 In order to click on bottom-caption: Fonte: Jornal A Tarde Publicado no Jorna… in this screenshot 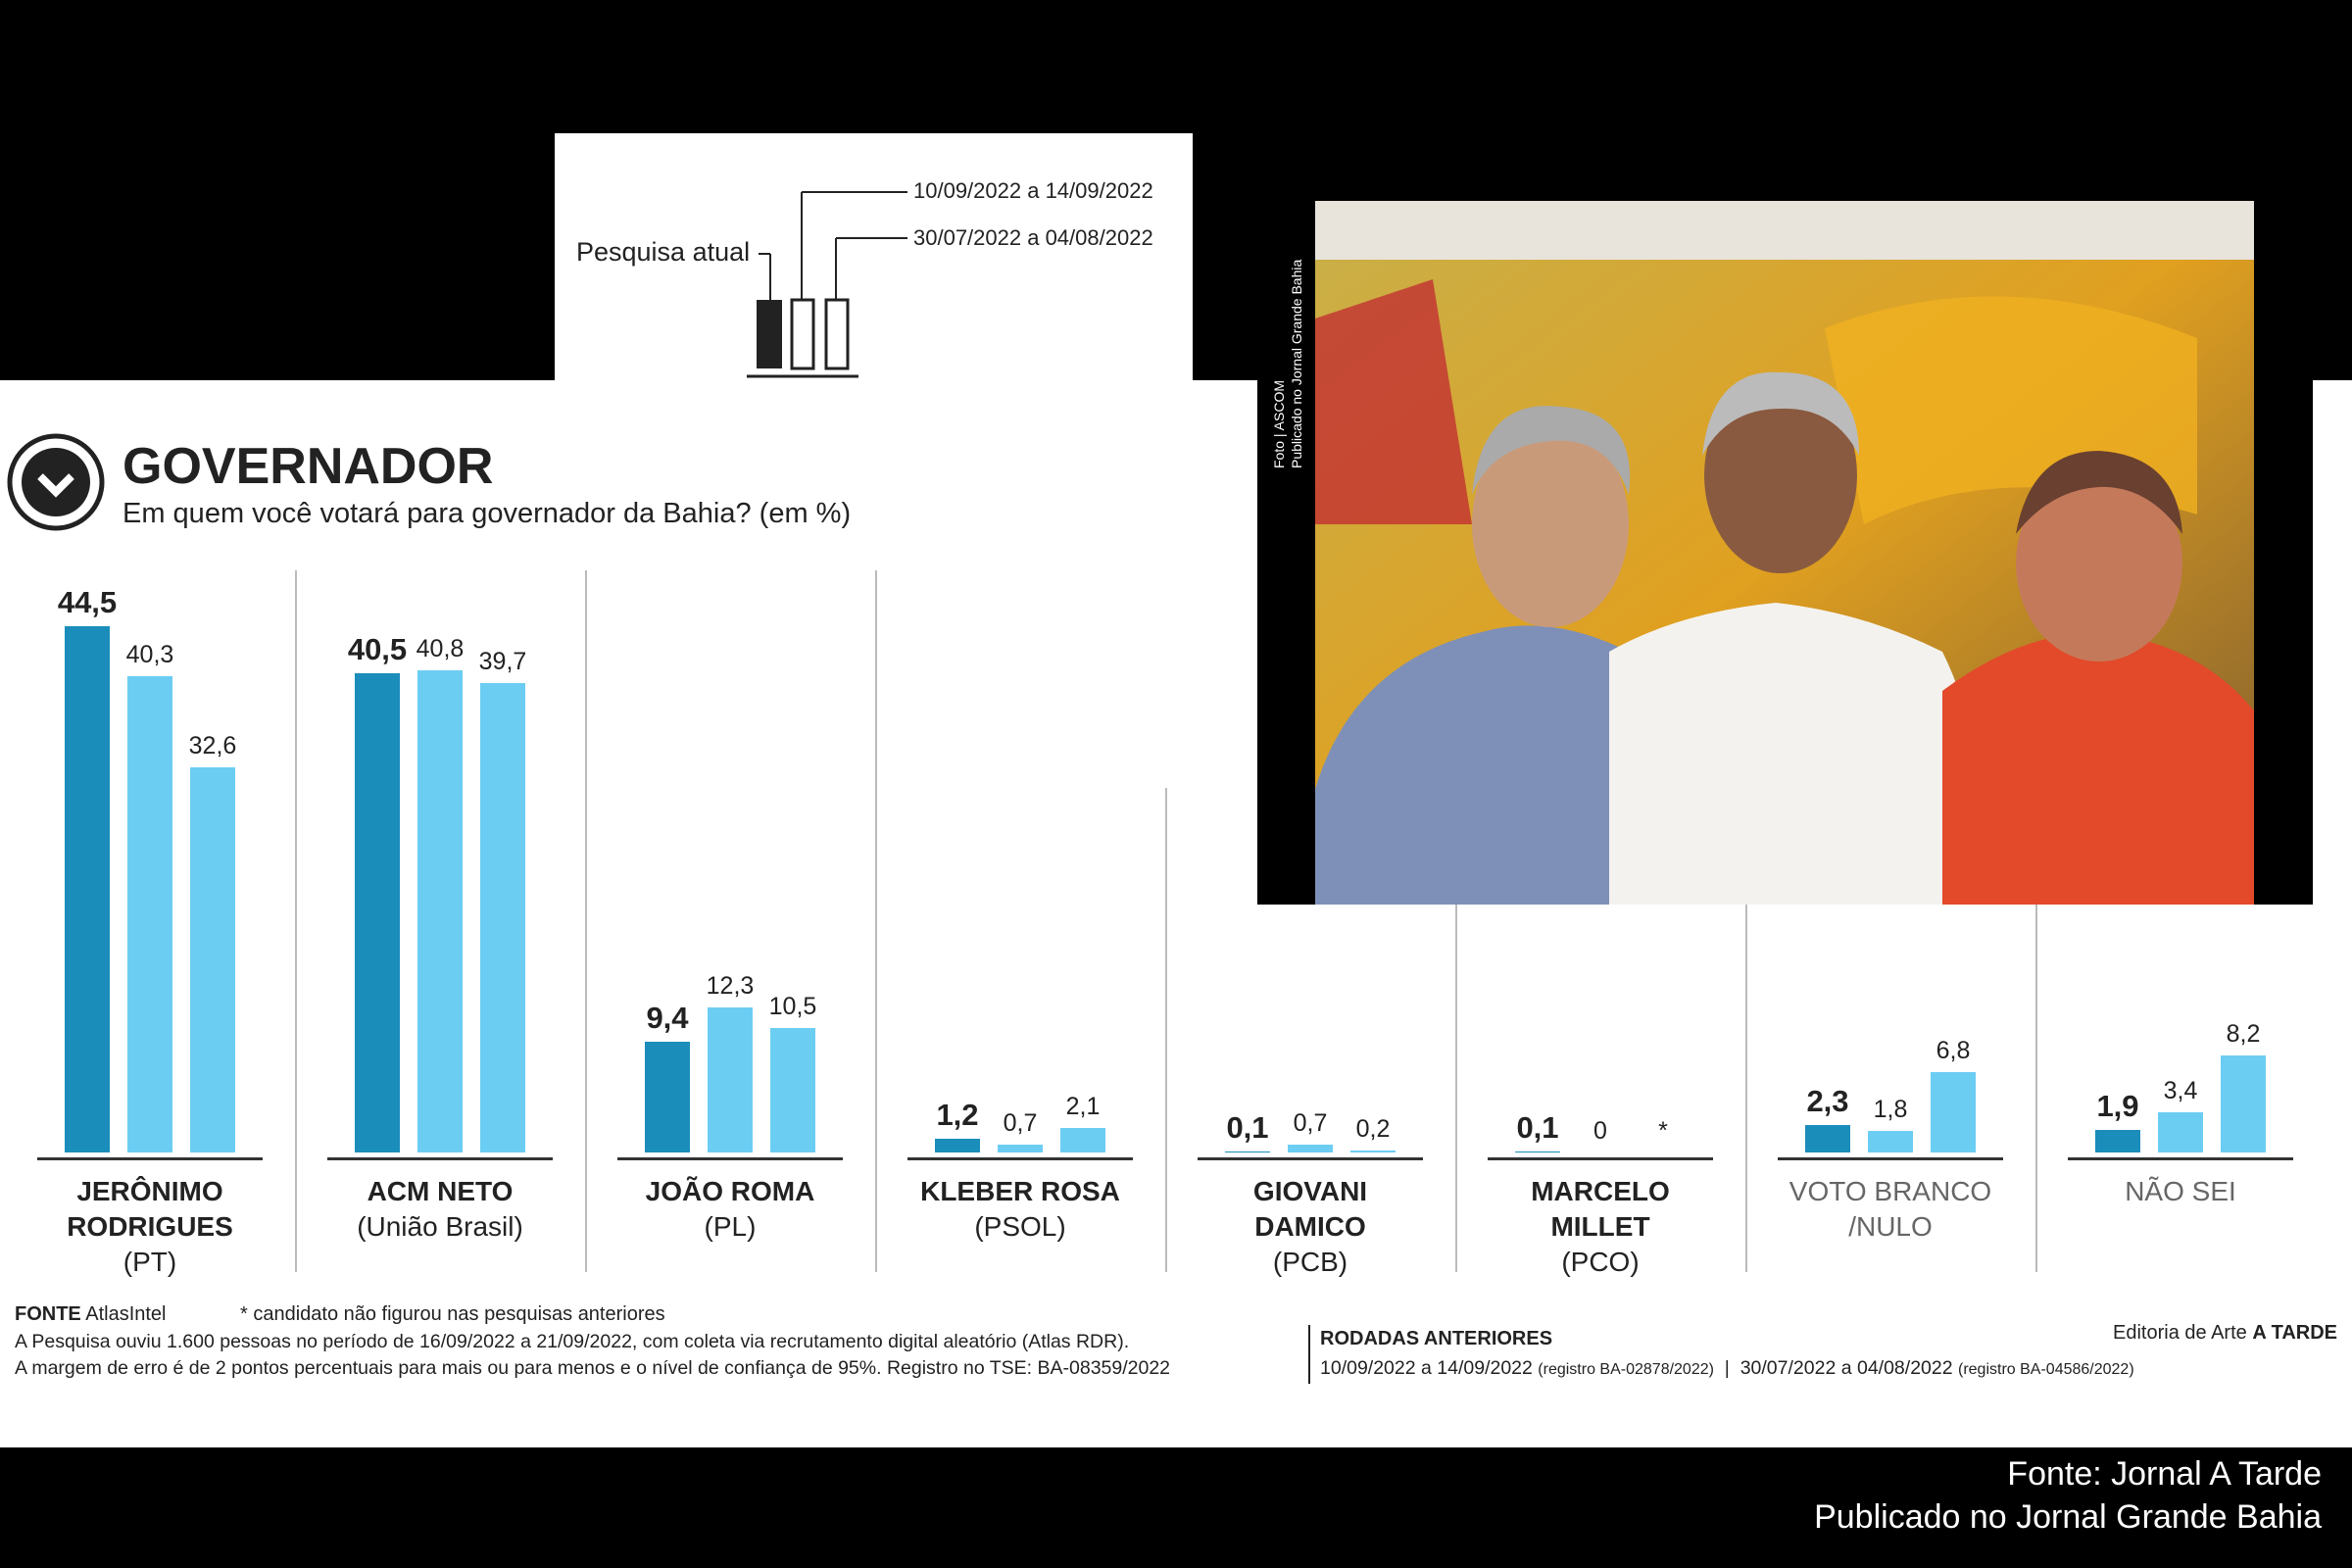, I will do `click(2068, 1495)`.